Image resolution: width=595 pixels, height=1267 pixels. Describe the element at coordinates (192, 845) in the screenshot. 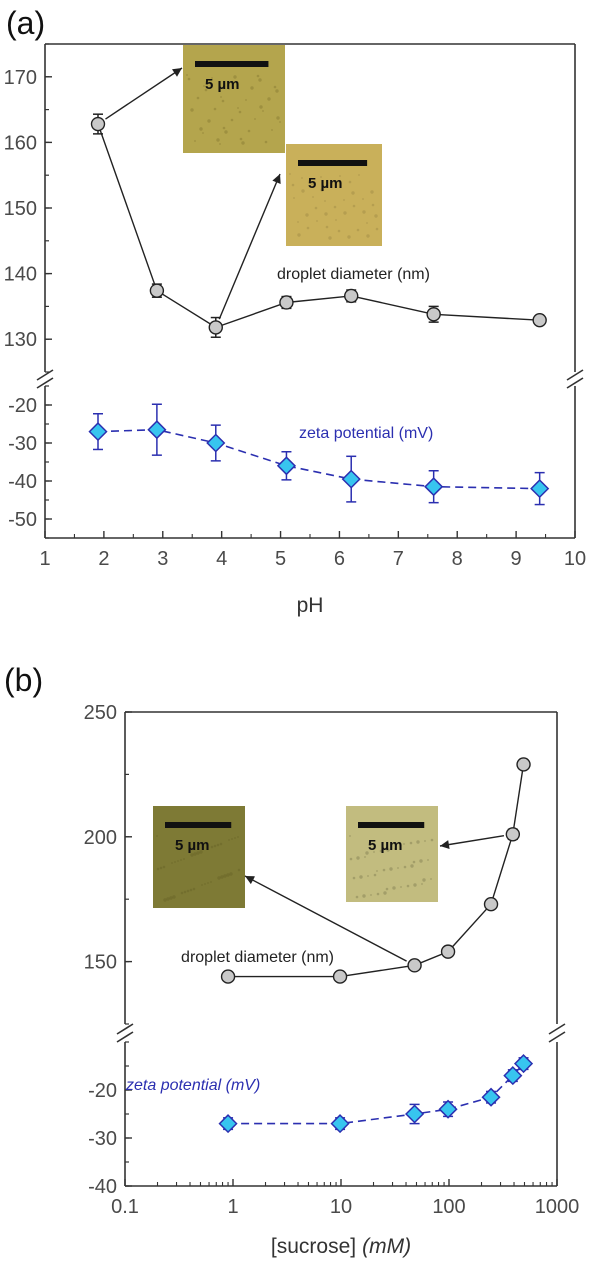

I see `scale-bar-label: 5 µm` at that location.